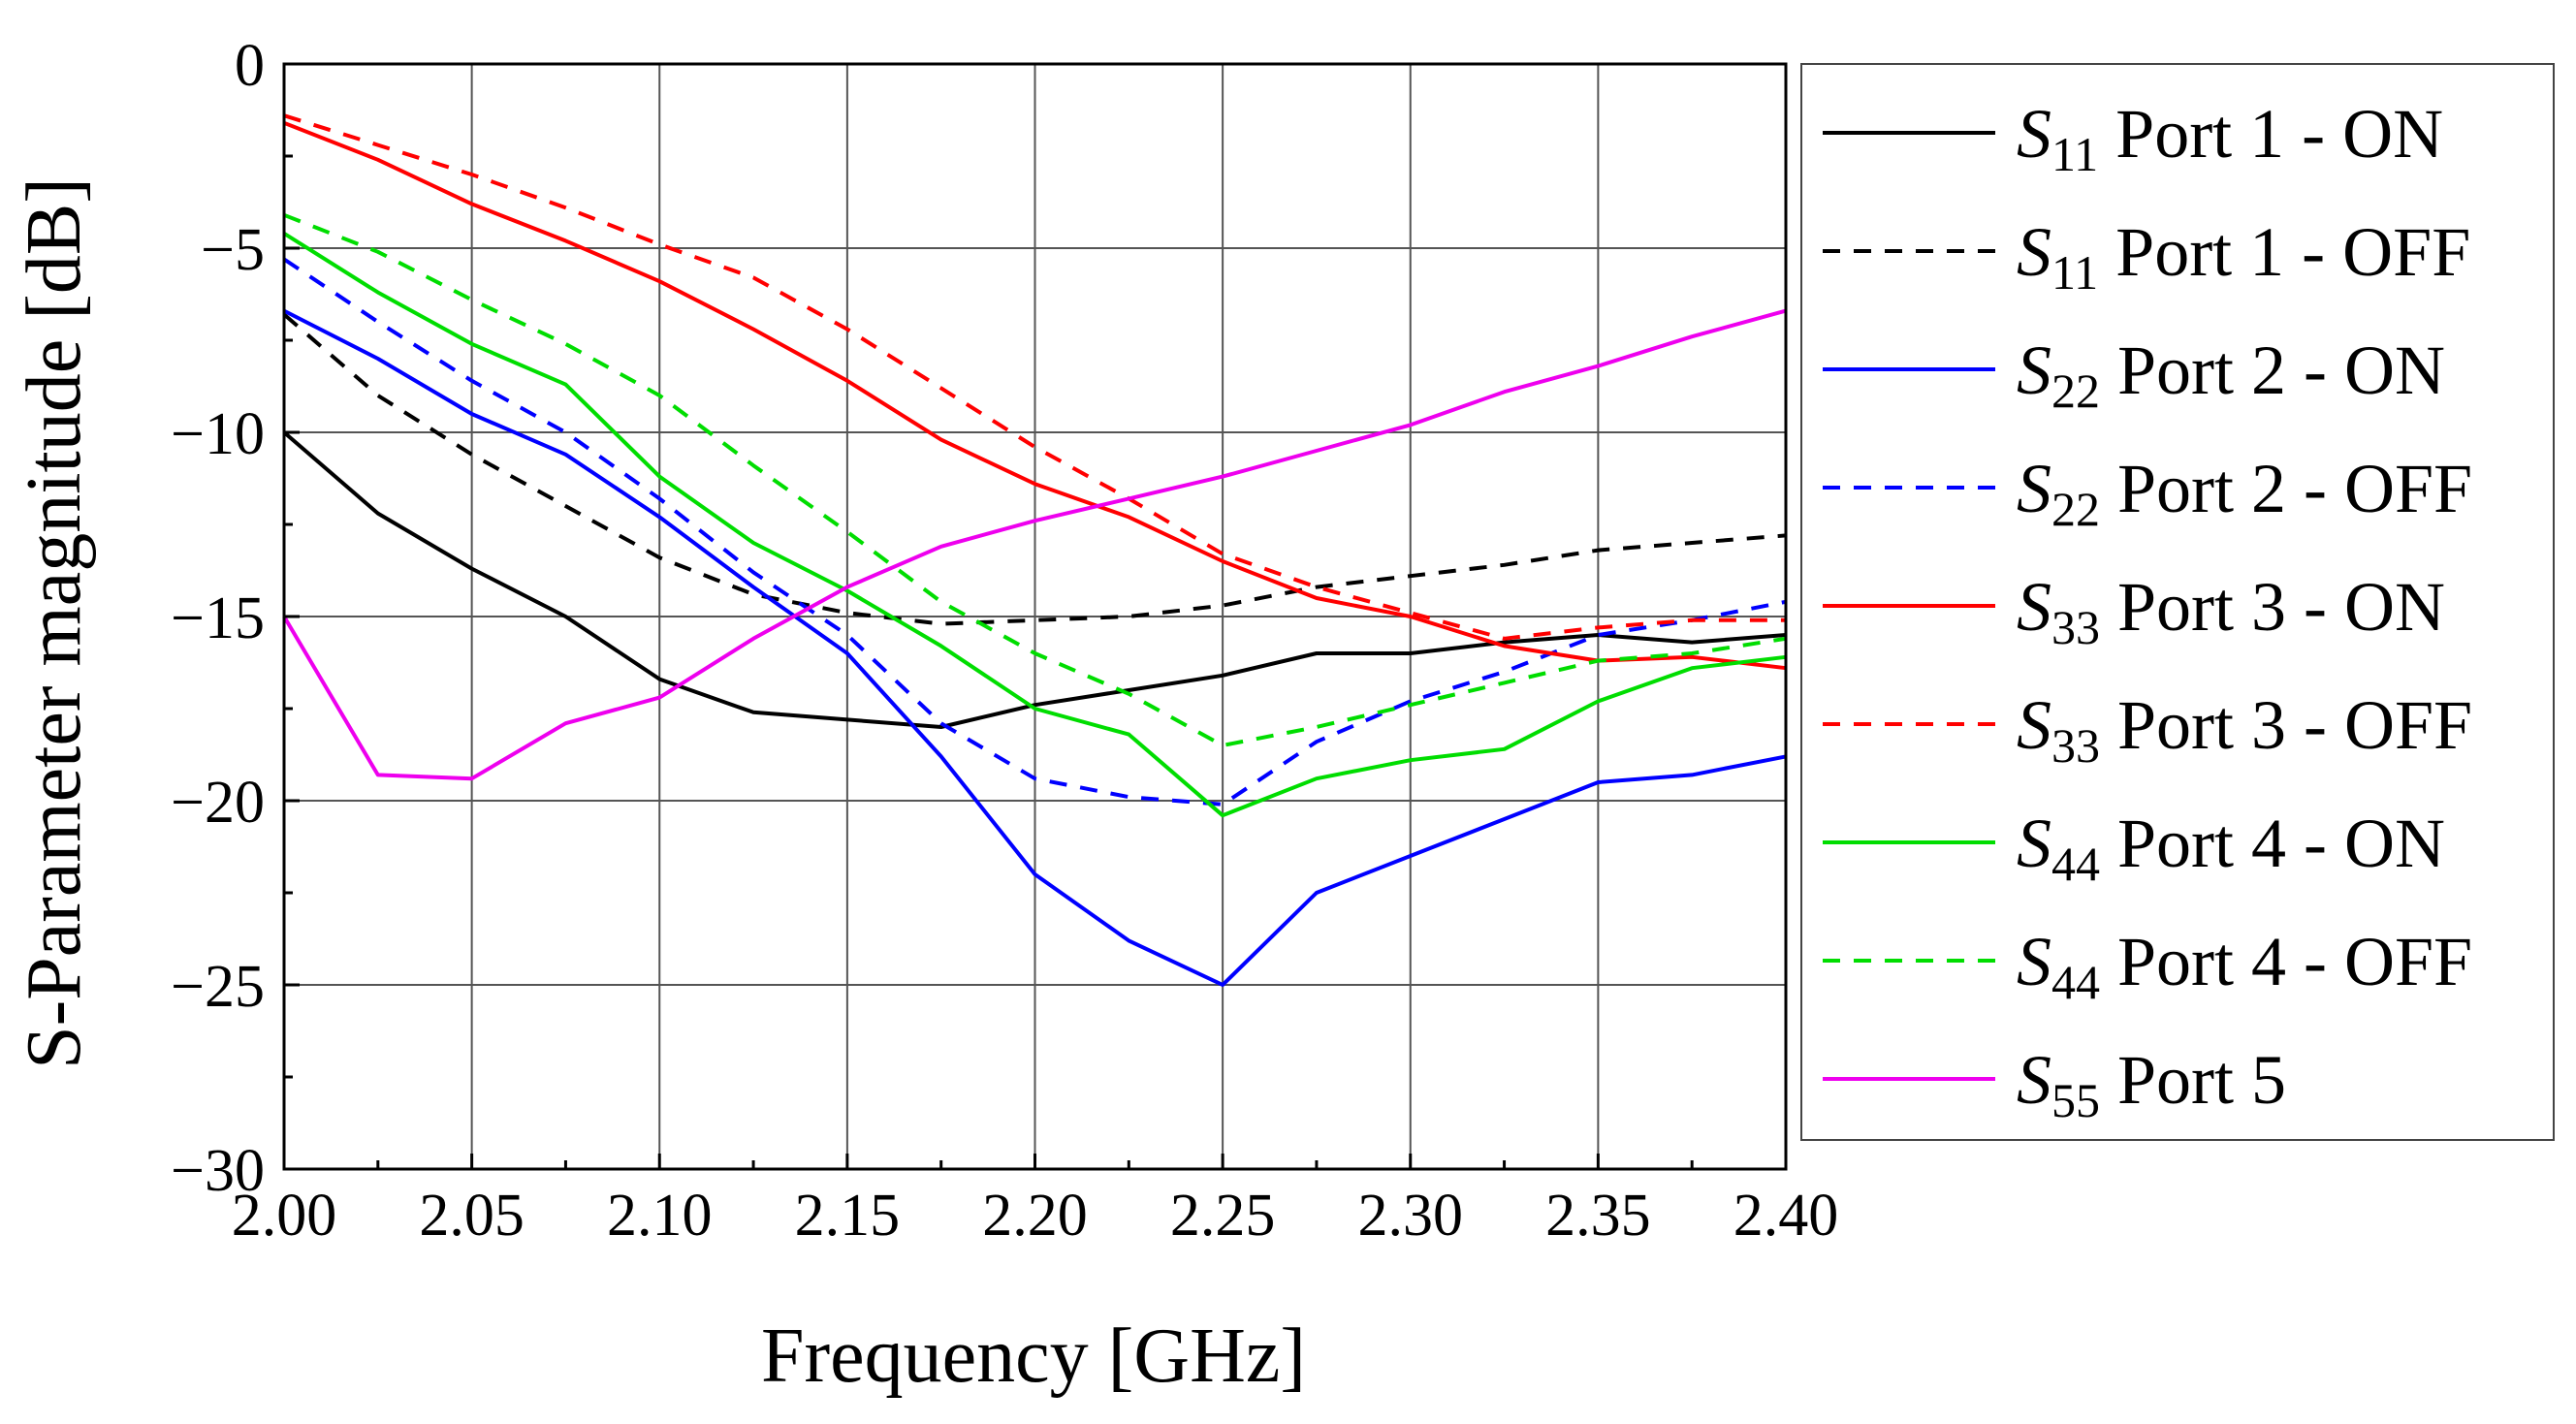 The height and width of the screenshot is (1424, 2576). What do you see at coordinates (2244, 729) in the screenshot?
I see `legend-entry-label: S33 Port 3 - OFF` at bounding box center [2244, 729].